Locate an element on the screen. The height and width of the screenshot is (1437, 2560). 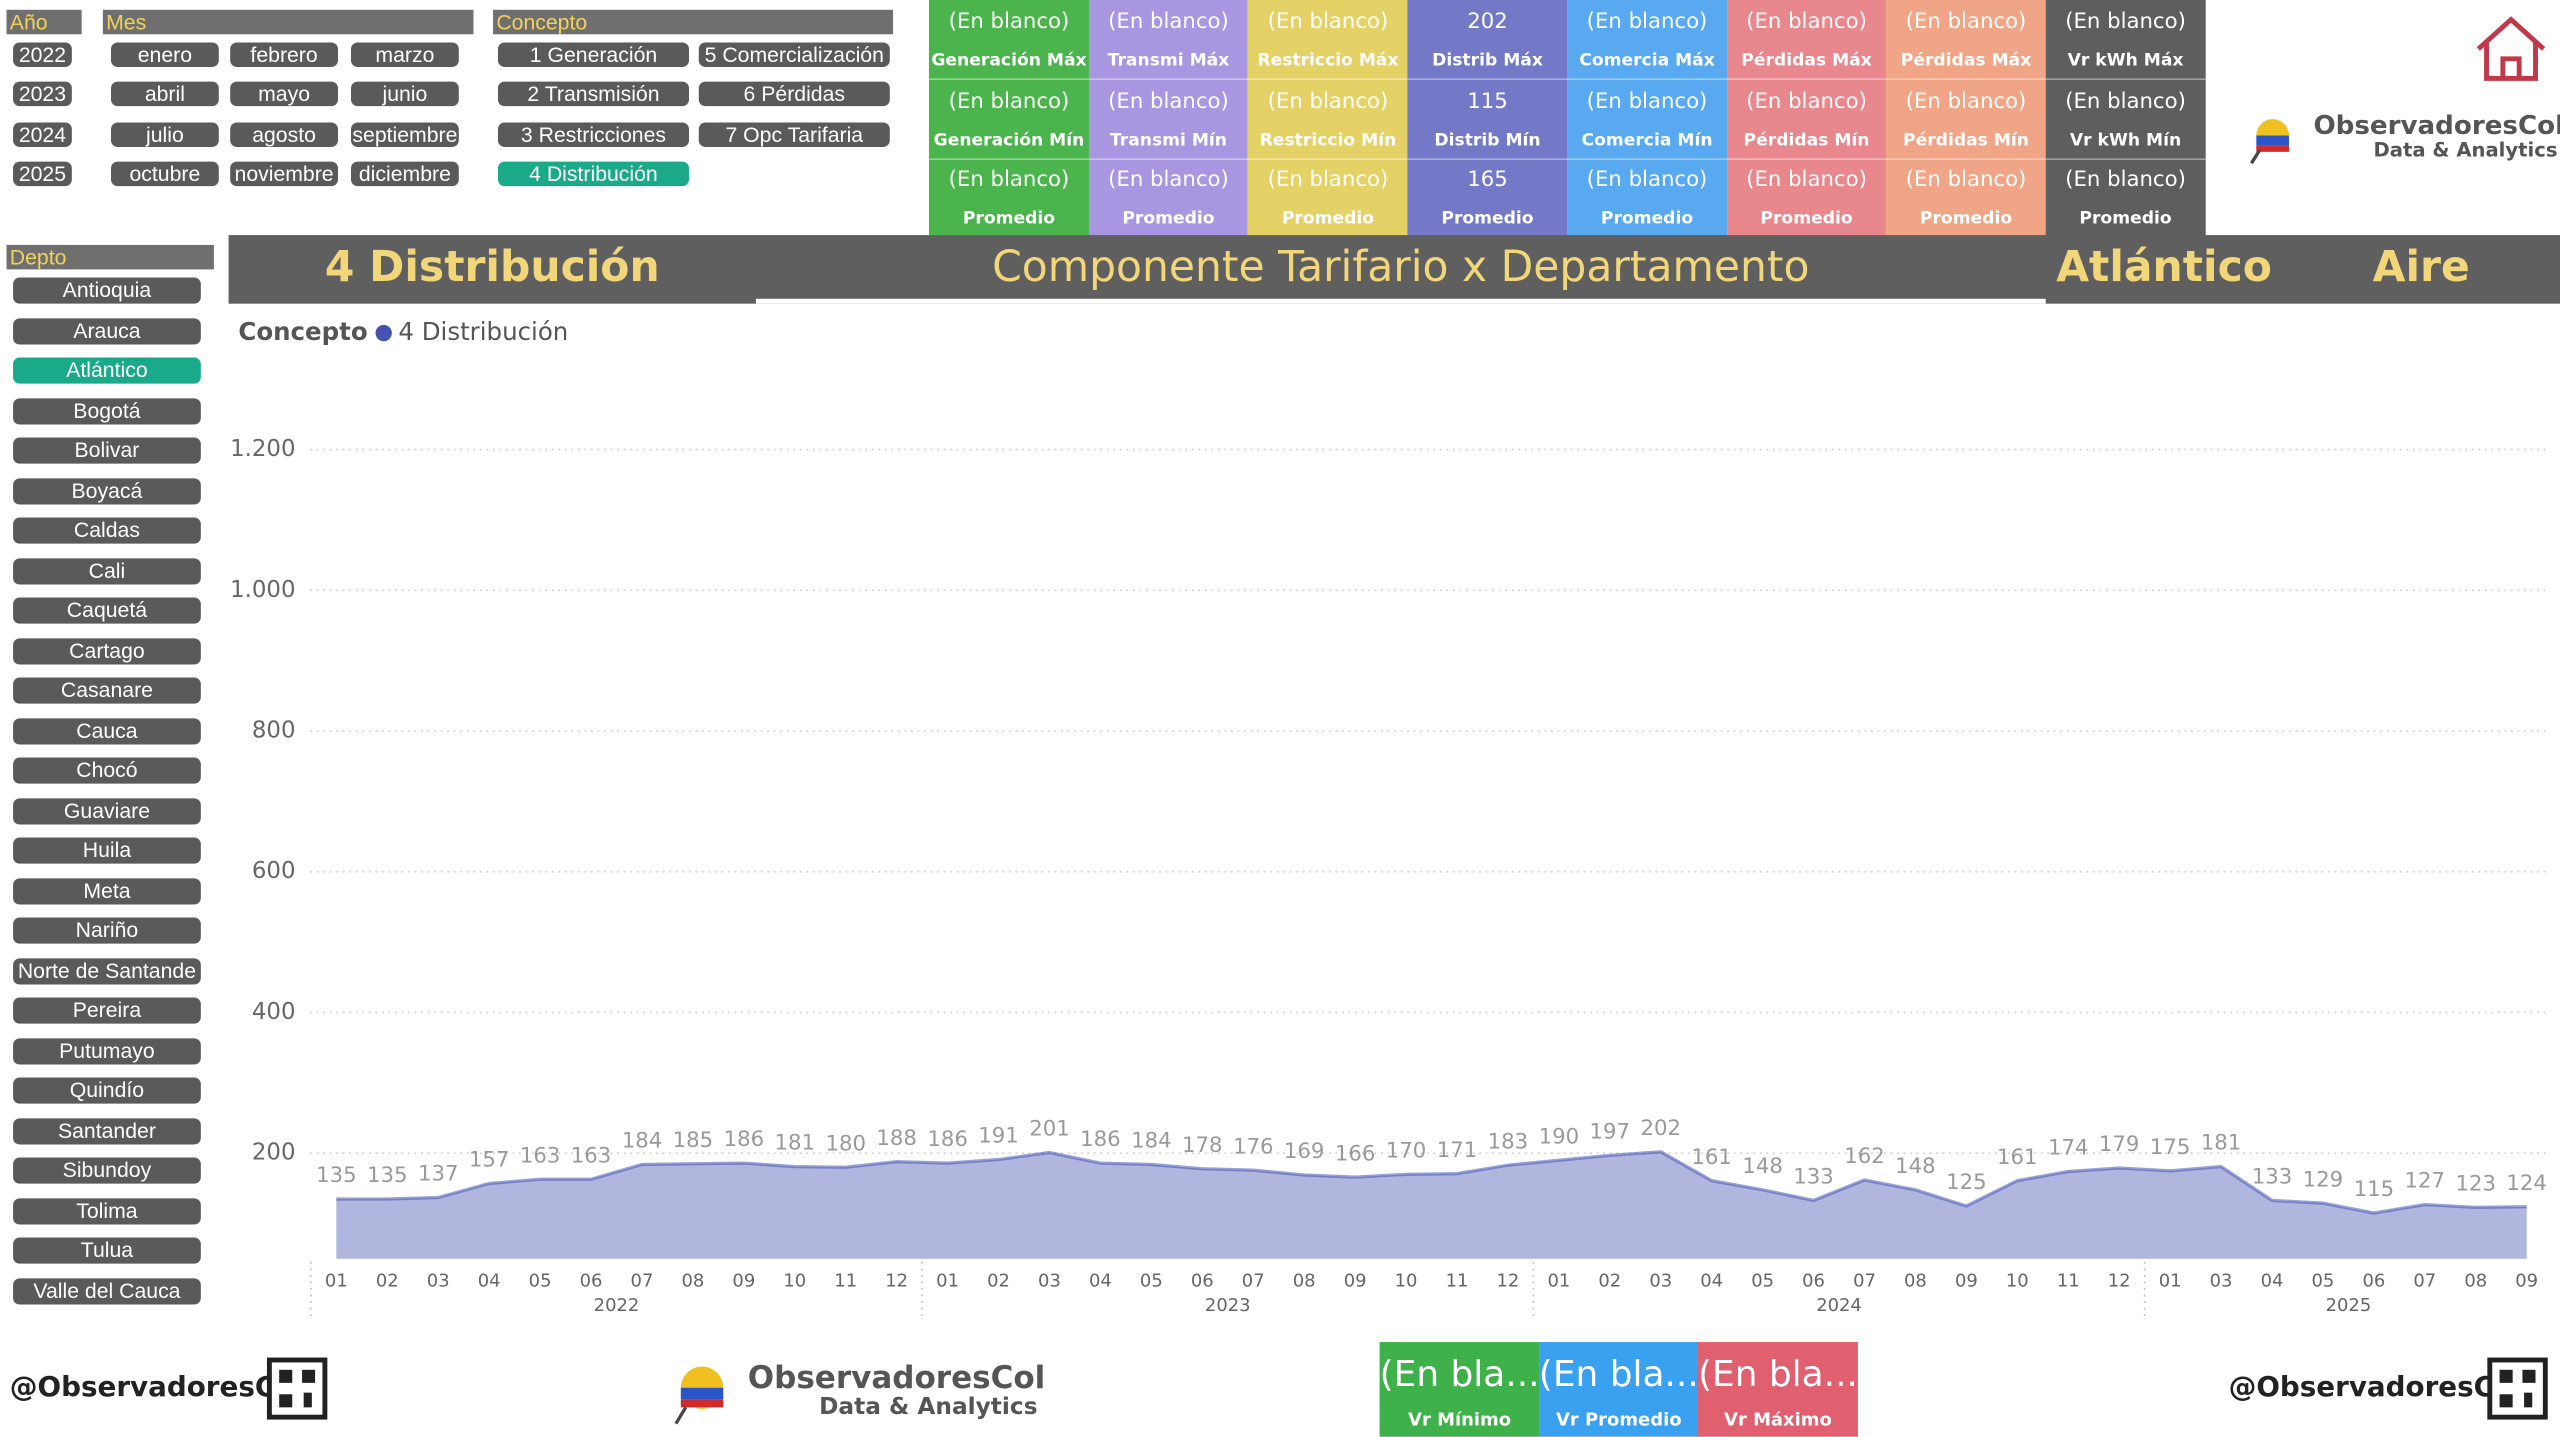
data-label: 181 is located at coordinates (795, 1143).